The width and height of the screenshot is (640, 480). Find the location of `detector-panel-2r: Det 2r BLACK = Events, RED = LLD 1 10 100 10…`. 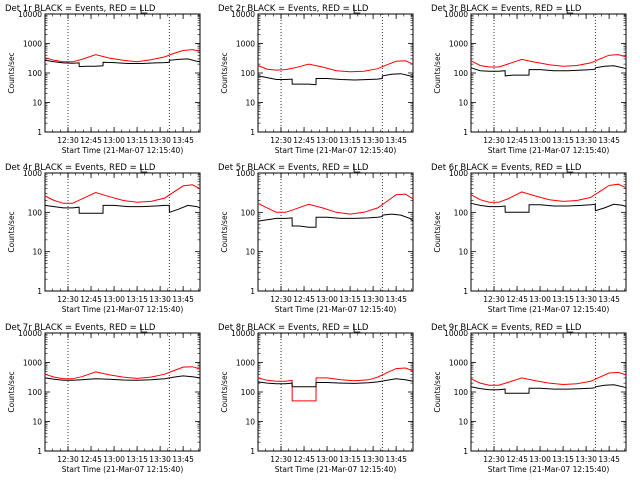

detector-panel-2r: Det 2r BLACK = Events, RED = LLD 1 10 100 10… is located at coordinates (316, 79).